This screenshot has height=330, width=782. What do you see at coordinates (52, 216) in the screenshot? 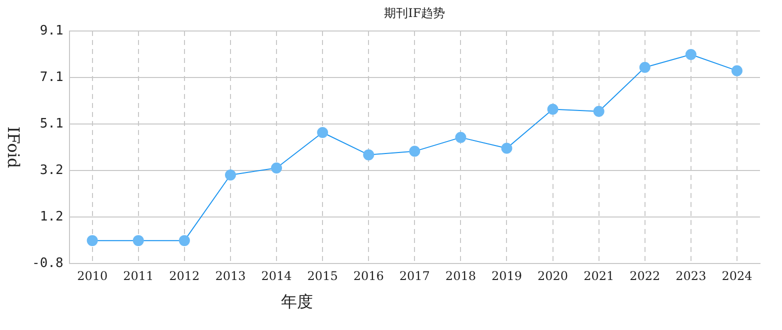
I see `y-tick-label: 1.2` at bounding box center [52, 216].